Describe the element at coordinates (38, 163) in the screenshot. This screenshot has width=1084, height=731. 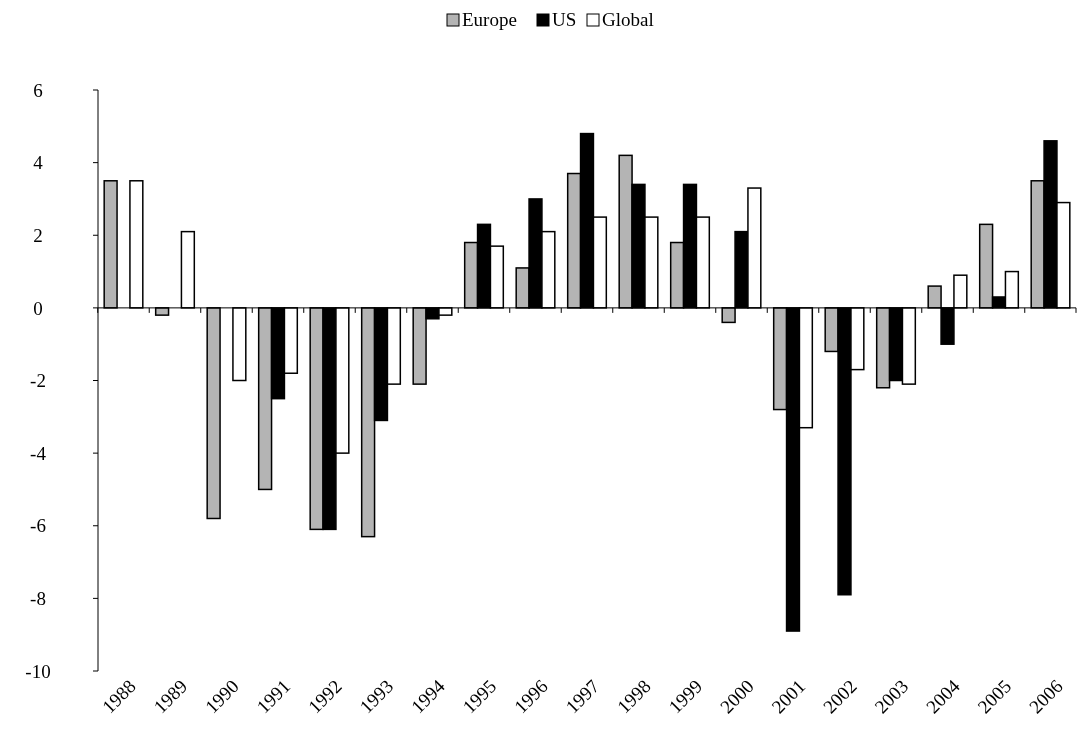
I see `y-tick-label: 4` at that location.